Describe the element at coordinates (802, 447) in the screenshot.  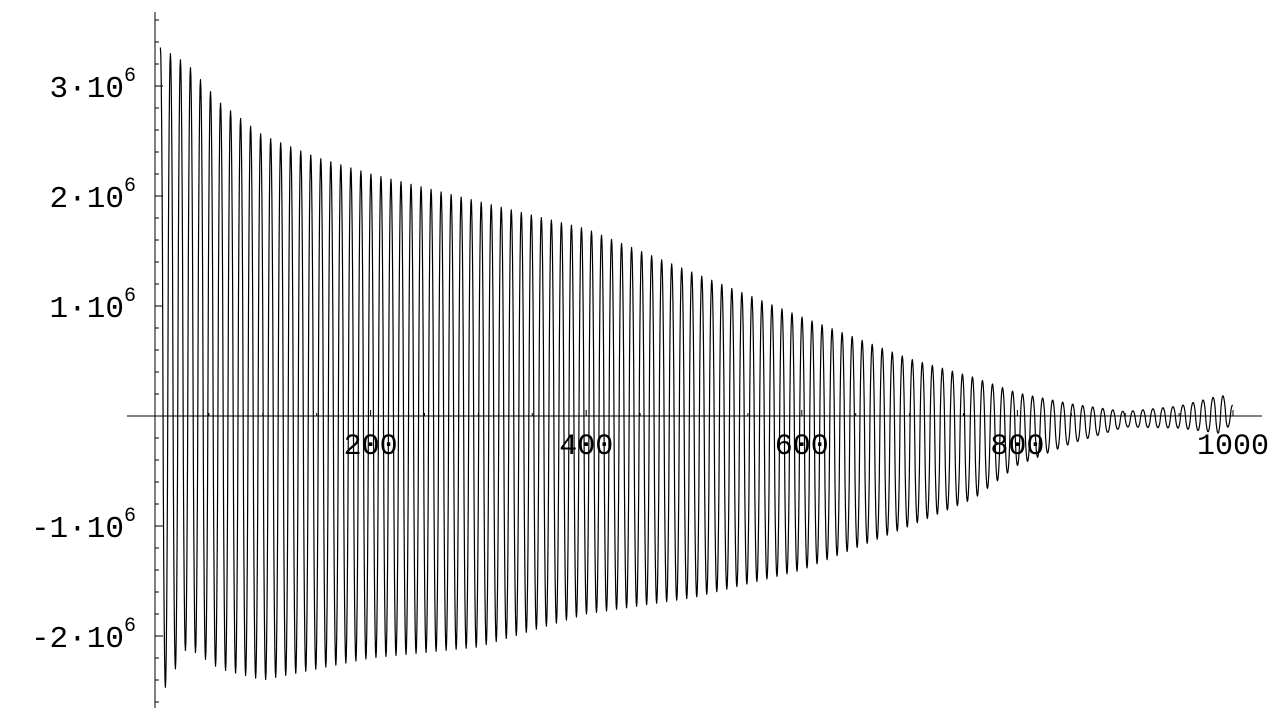
I see `x-tick-label: 600` at that location.